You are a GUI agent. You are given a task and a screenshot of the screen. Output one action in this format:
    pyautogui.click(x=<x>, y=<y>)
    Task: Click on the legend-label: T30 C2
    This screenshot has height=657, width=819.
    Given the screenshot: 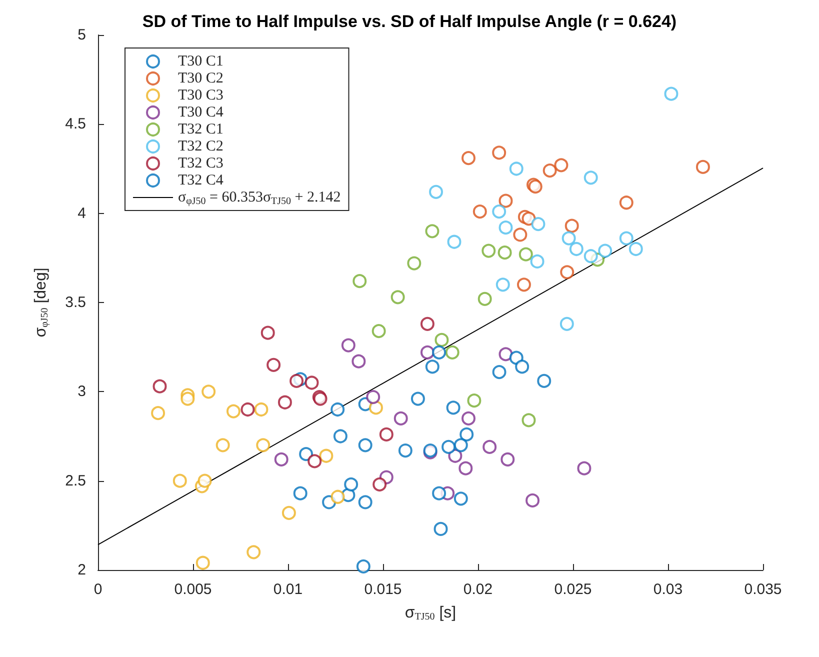 What is the action you would take?
    pyautogui.click(x=201, y=78)
    